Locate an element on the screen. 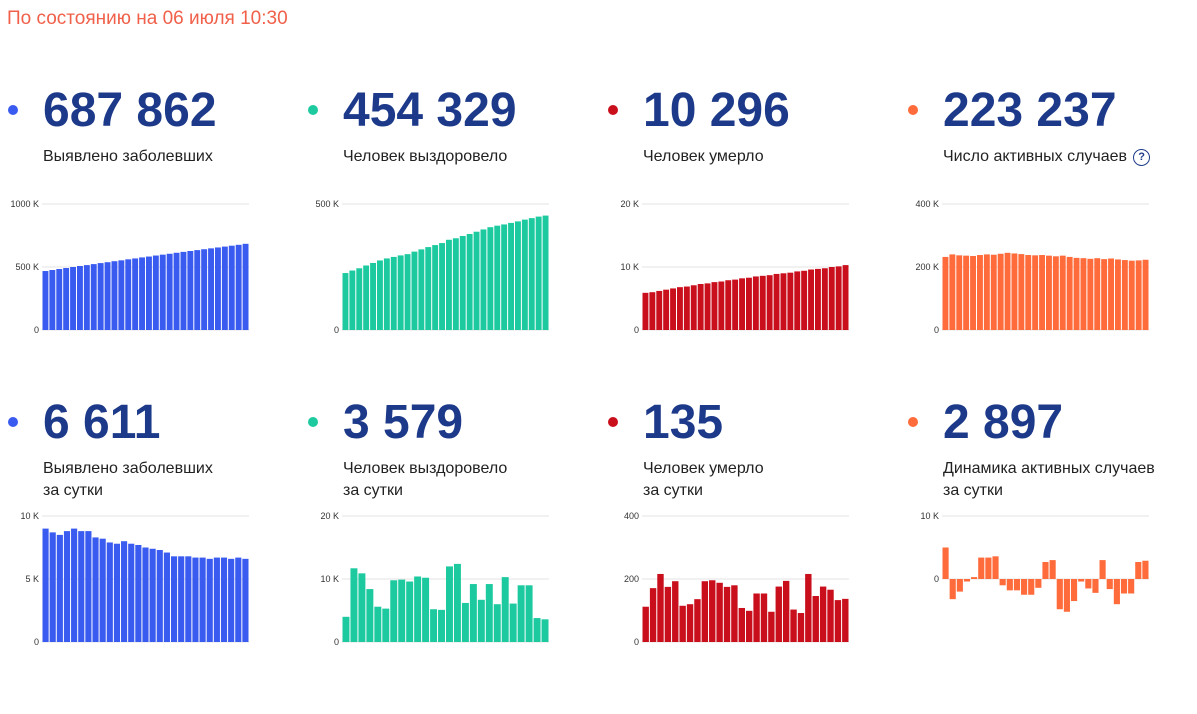  stat-label: Человек умерло за сутки is located at coordinates (703, 480).